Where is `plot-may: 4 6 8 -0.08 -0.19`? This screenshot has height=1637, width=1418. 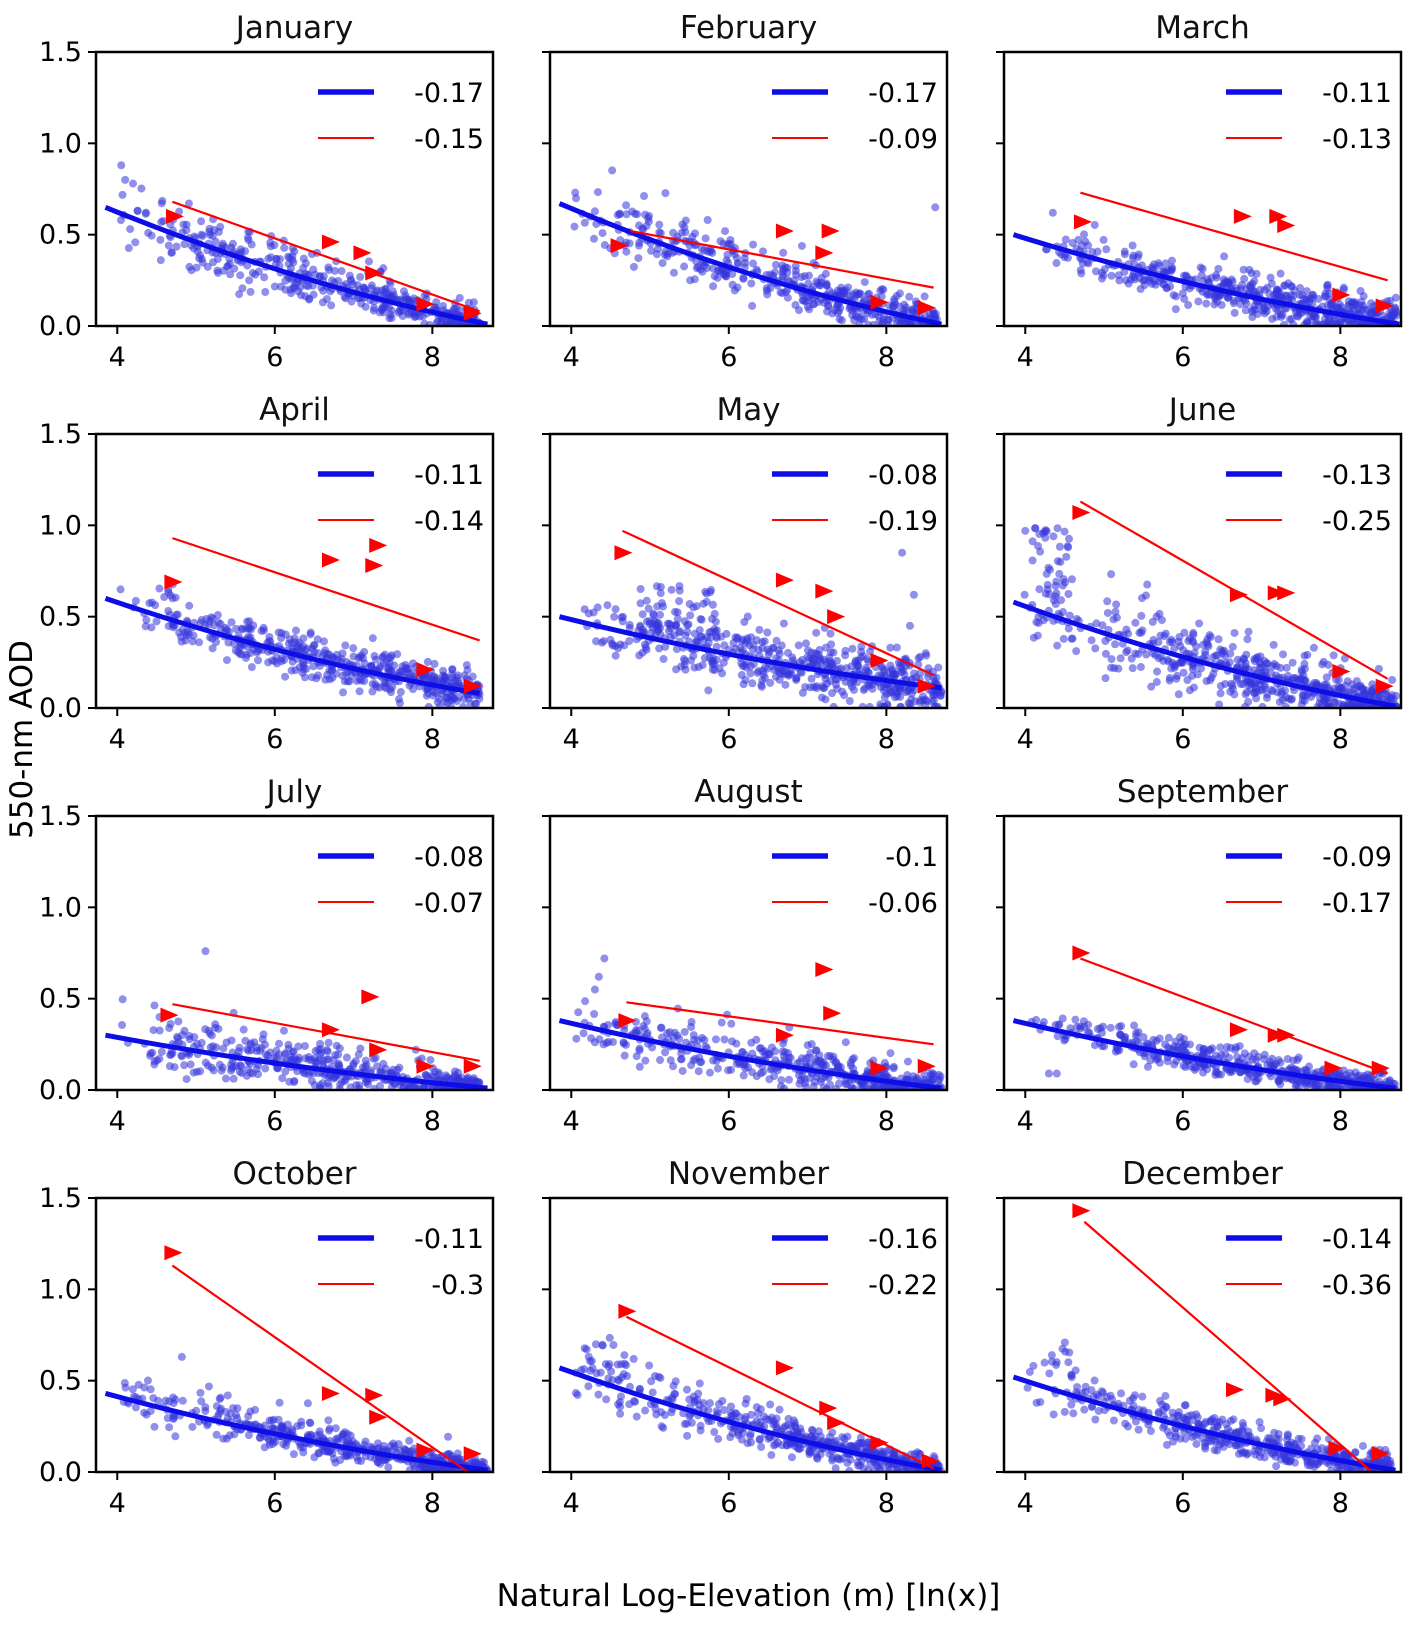 plot-may: 4 6 8 -0.08 -0.19 is located at coordinates (745, 593).